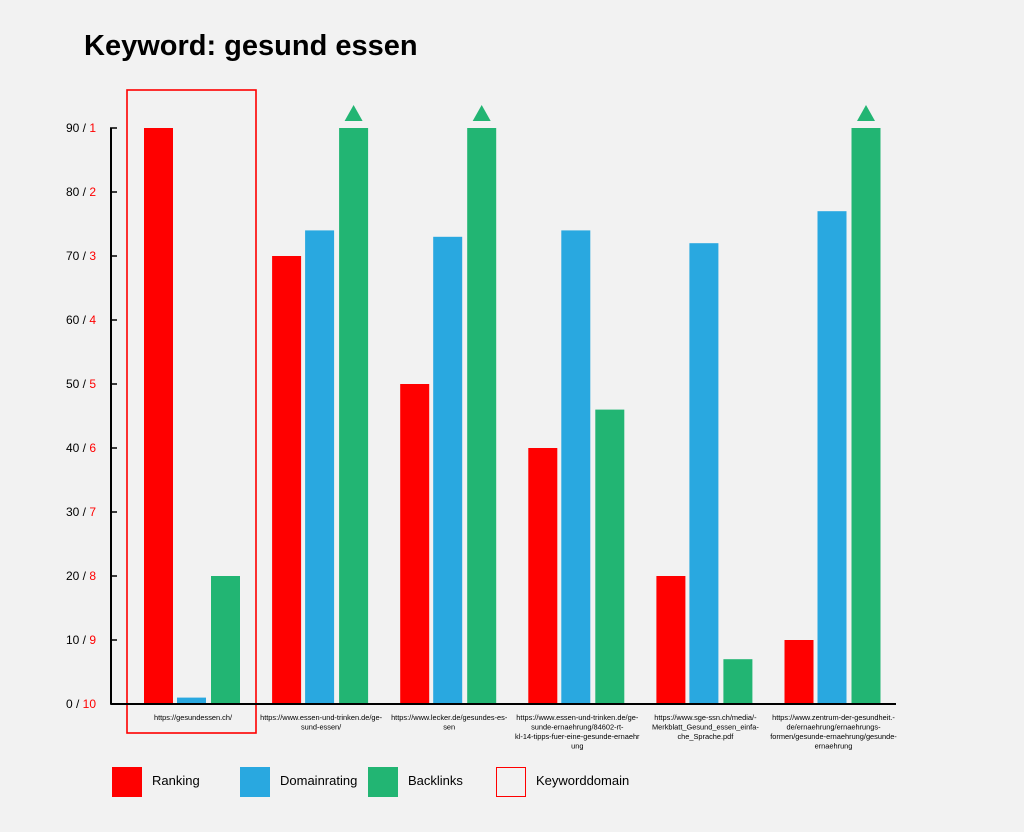 The width and height of the screenshot is (1024, 832). Describe the element at coordinates (449, 727) in the screenshot. I see `x-tick-label-3-line-2: sen` at that location.